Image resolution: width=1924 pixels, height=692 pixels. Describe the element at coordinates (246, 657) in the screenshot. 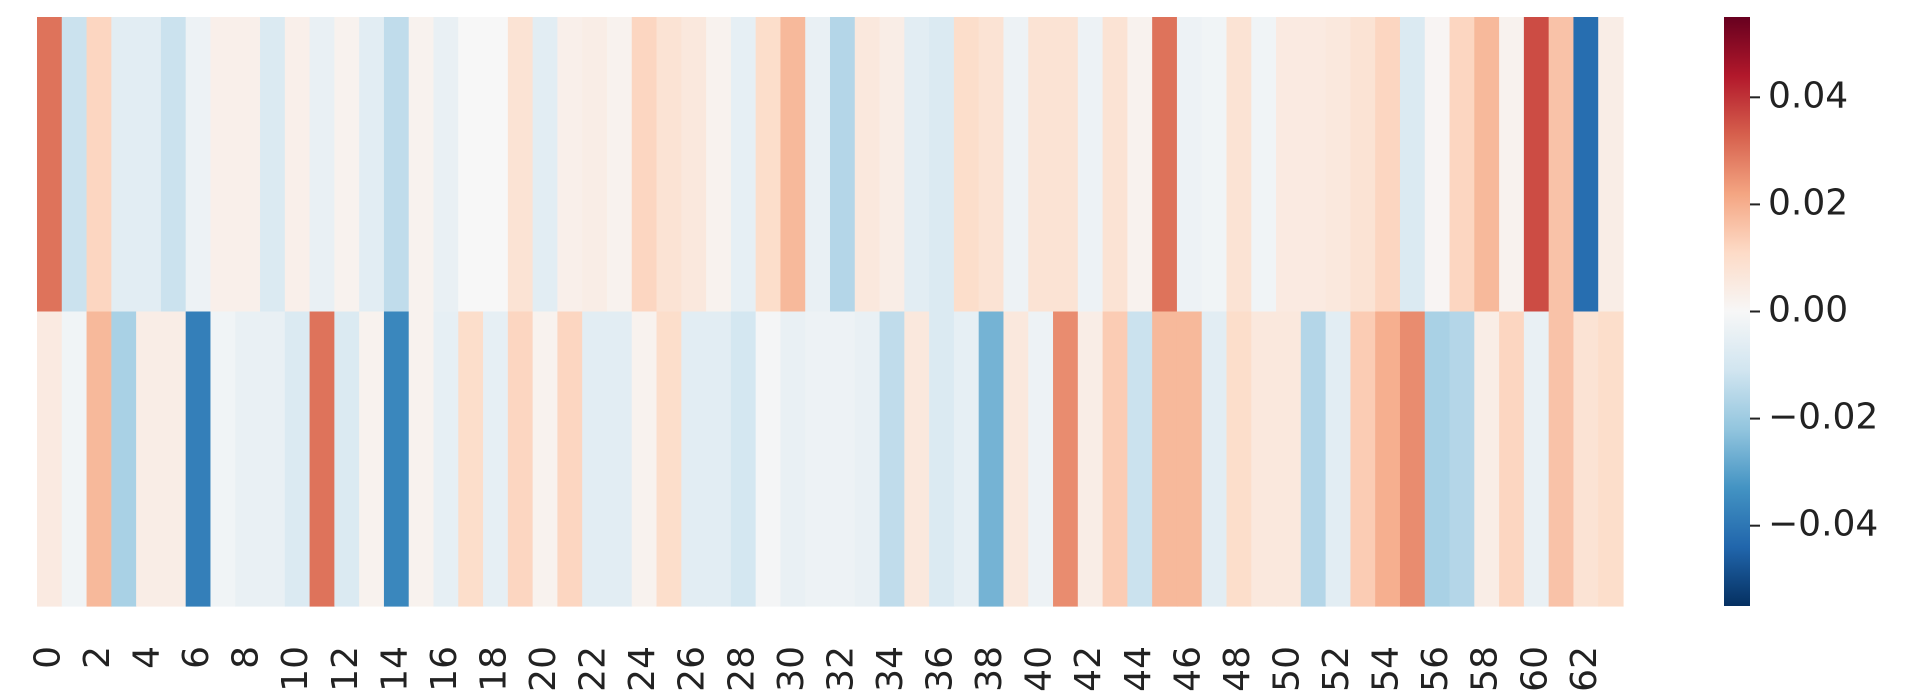

I see `x-tick-label: 8` at that location.